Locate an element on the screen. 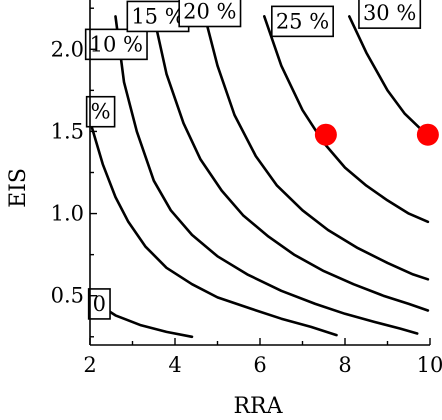  markers is located at coordinates (376, 134).